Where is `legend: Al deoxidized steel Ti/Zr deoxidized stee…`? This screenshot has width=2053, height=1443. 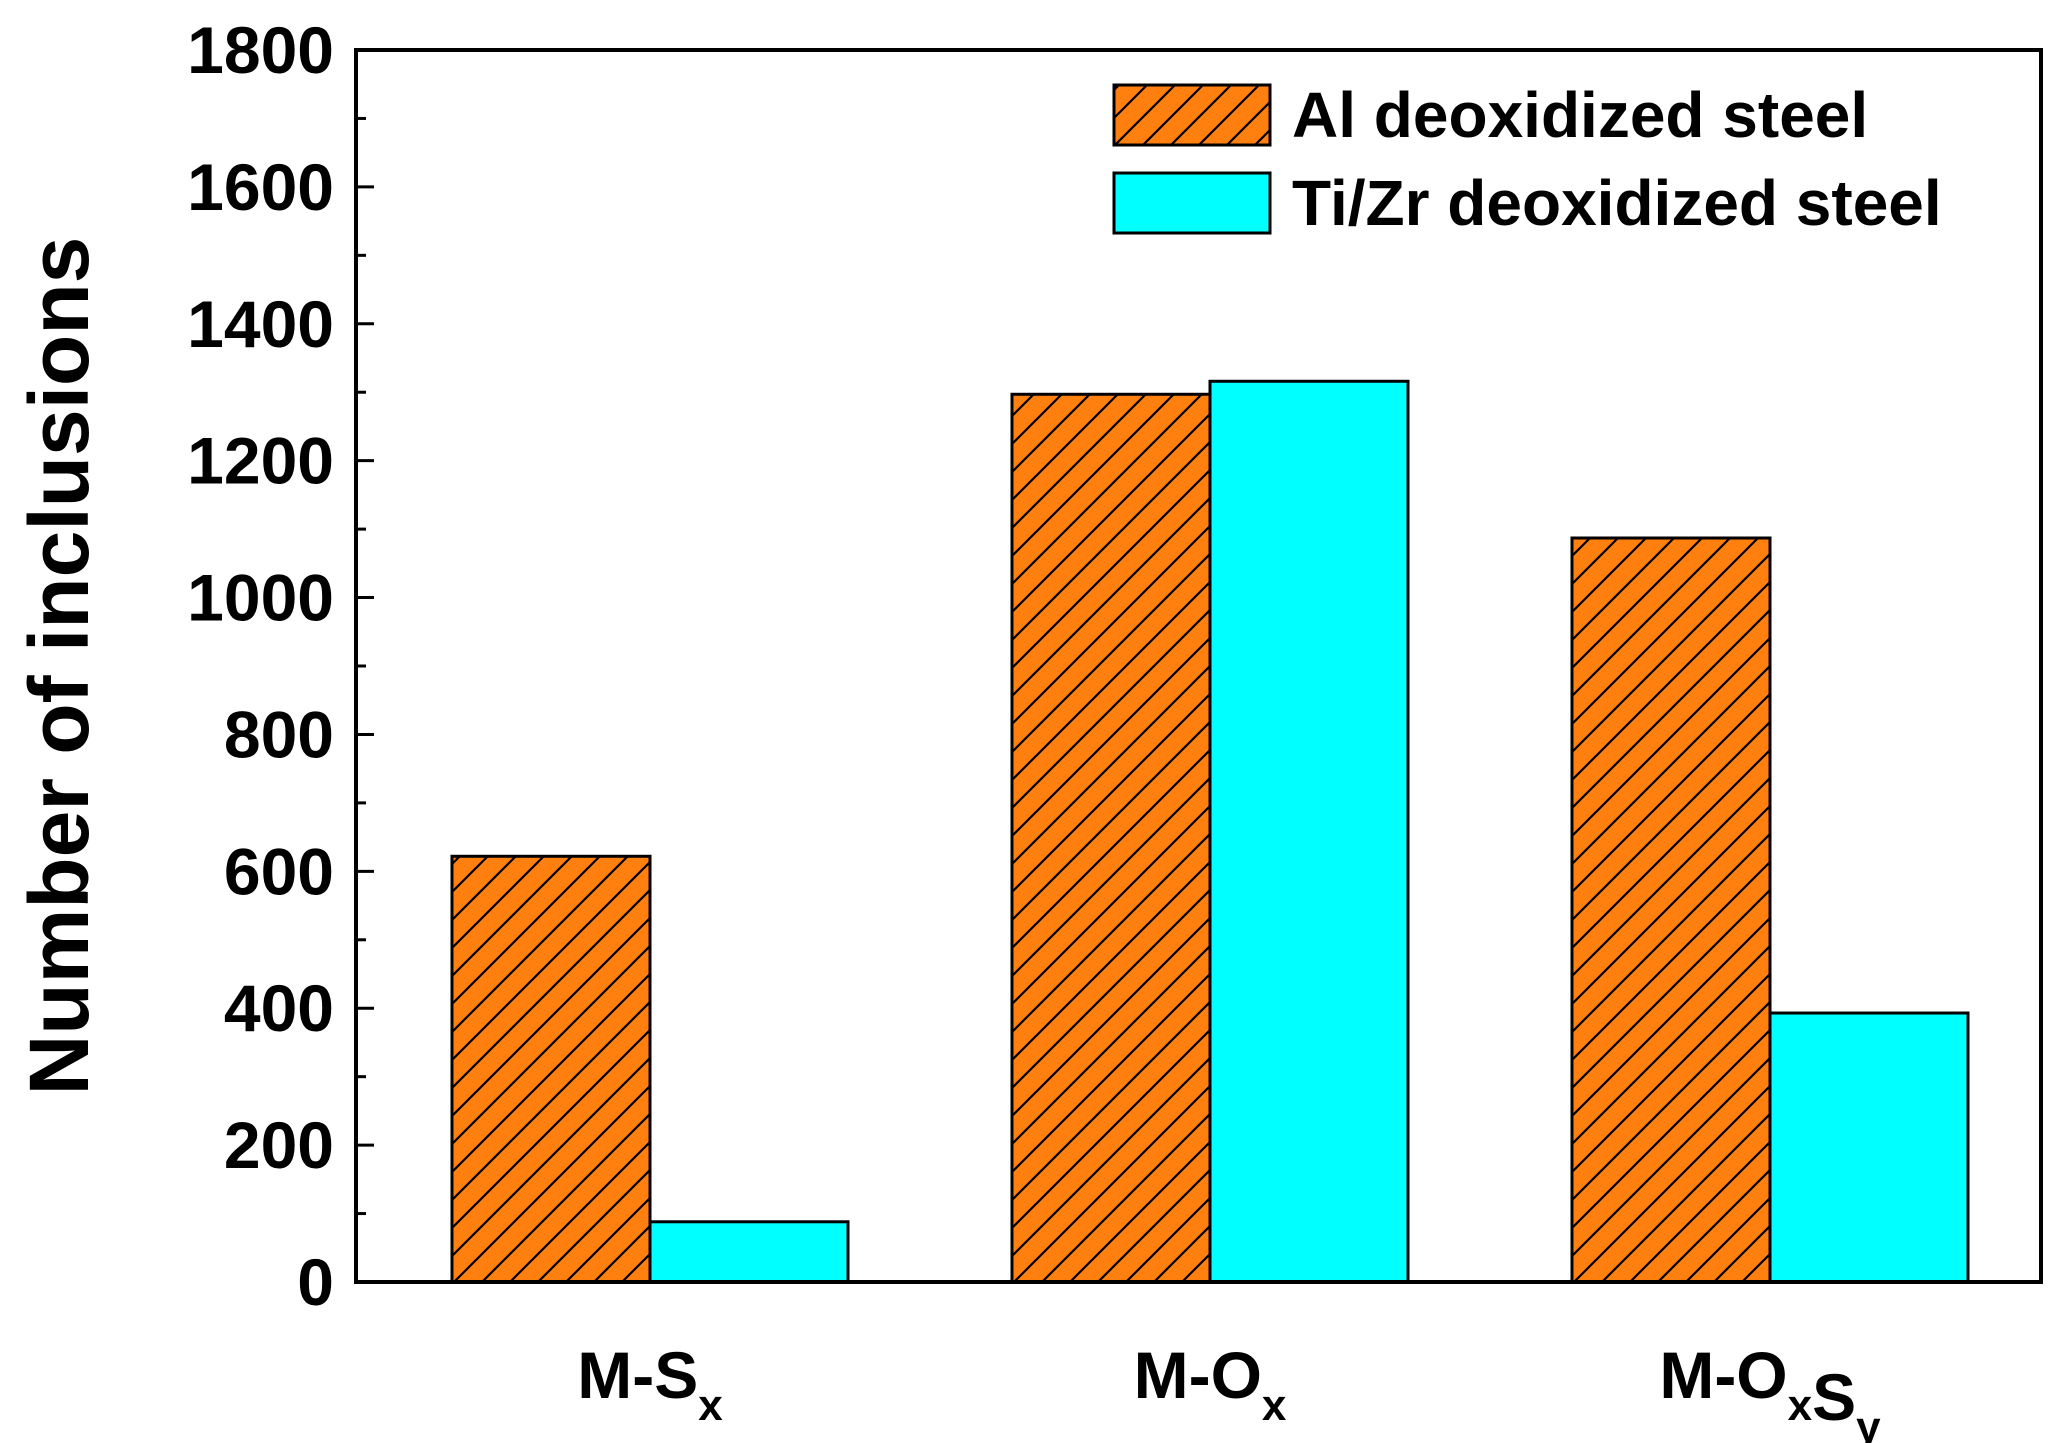 legend: Al deoxidized steel Ti/Zr deoxidized stee… is located at coordinates (1527, 159).